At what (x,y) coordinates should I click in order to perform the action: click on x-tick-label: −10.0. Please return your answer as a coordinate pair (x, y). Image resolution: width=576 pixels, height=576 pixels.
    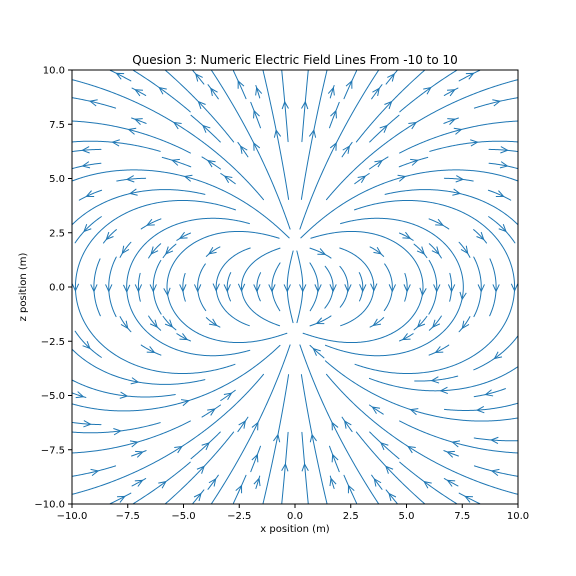
    Looking at the image, I should click on (72, 516).